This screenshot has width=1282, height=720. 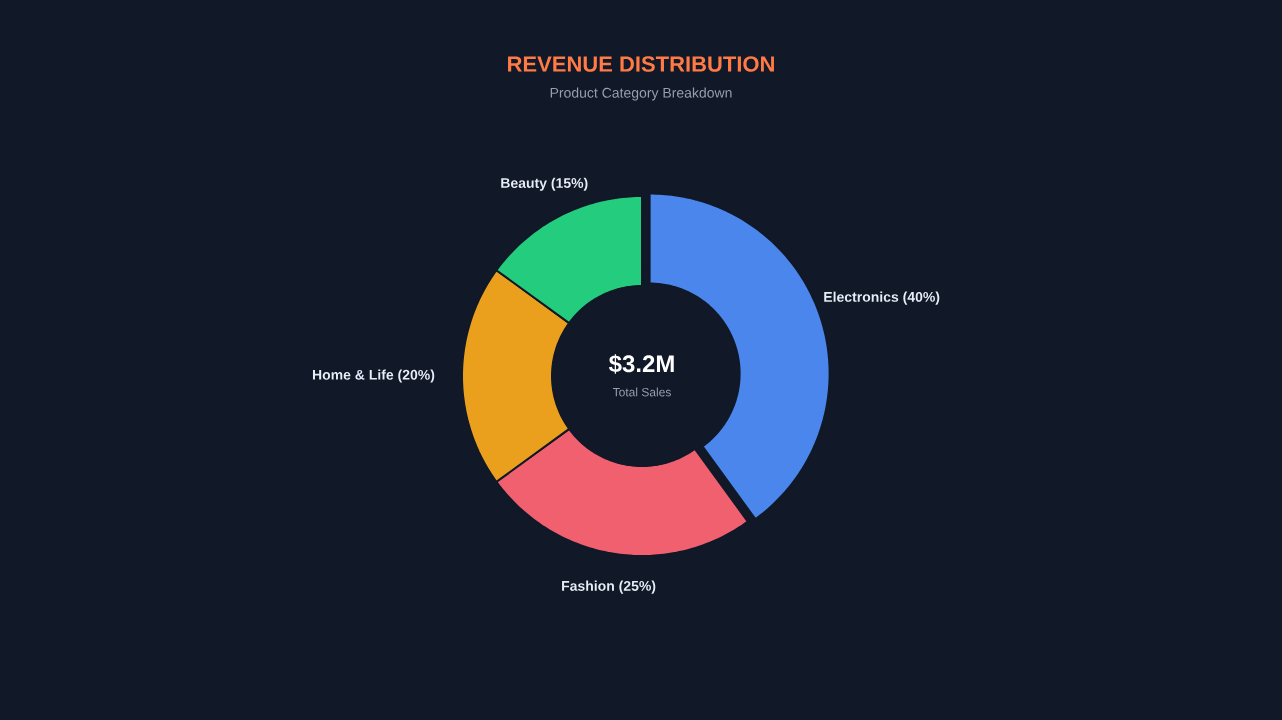 I want to click on chart-title: REVENUE DISTRIBUTION, so click(x=641, y=64).